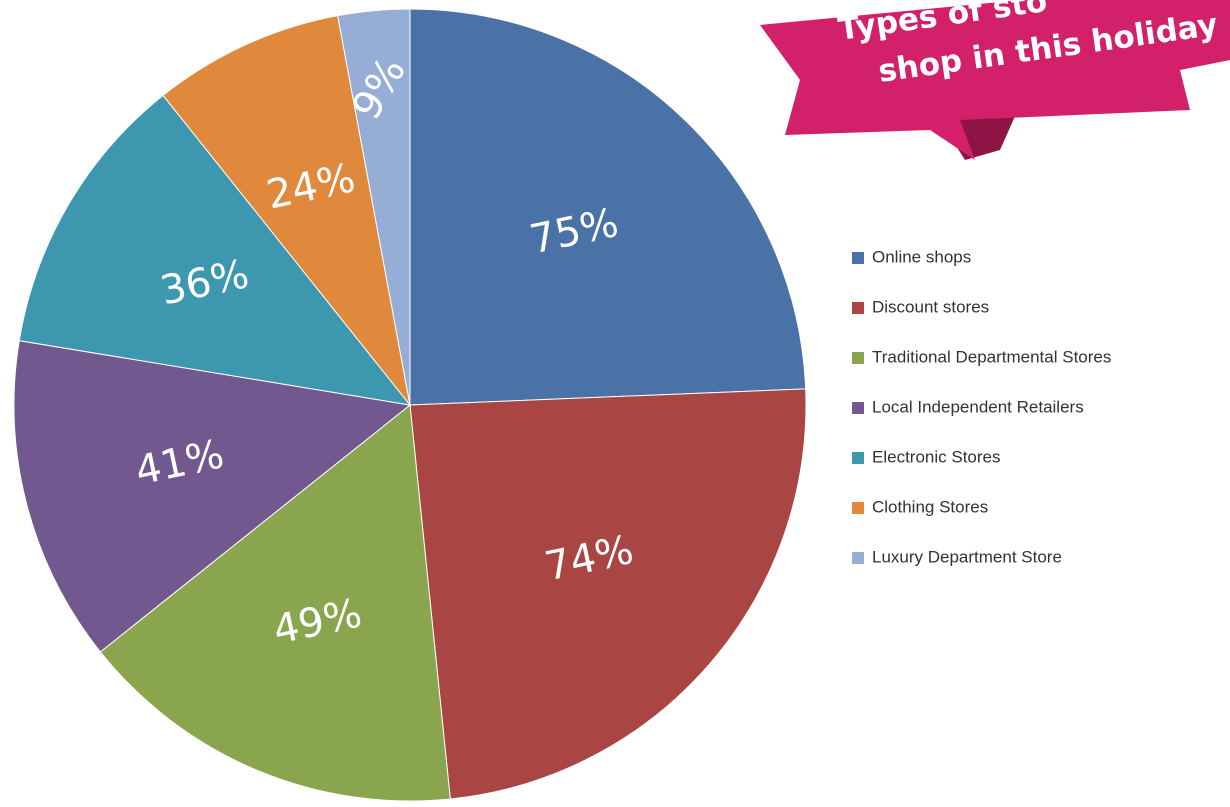 Image resolution: width=1230 pixels, height=807 pixels. What do you see at coordinates (936, 456) in the screenshot?
I see `legend-label: Electronic Stores` at bounding box center [936, 456].